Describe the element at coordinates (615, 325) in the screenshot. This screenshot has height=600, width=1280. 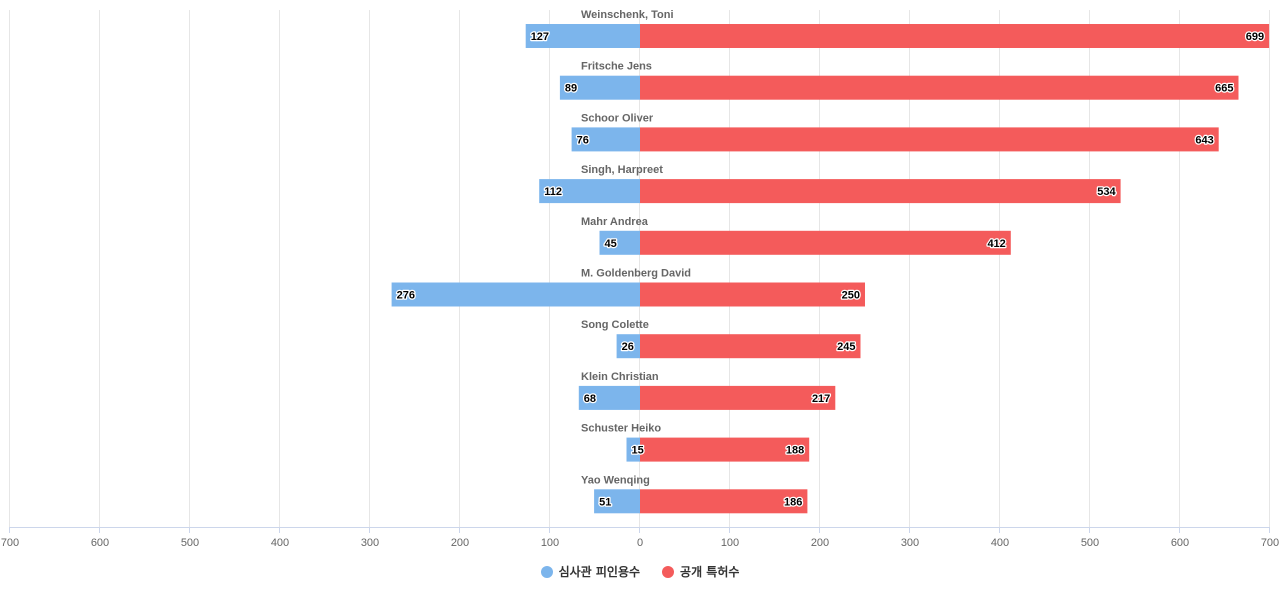
I see `category-label: Song Colette` at that location.